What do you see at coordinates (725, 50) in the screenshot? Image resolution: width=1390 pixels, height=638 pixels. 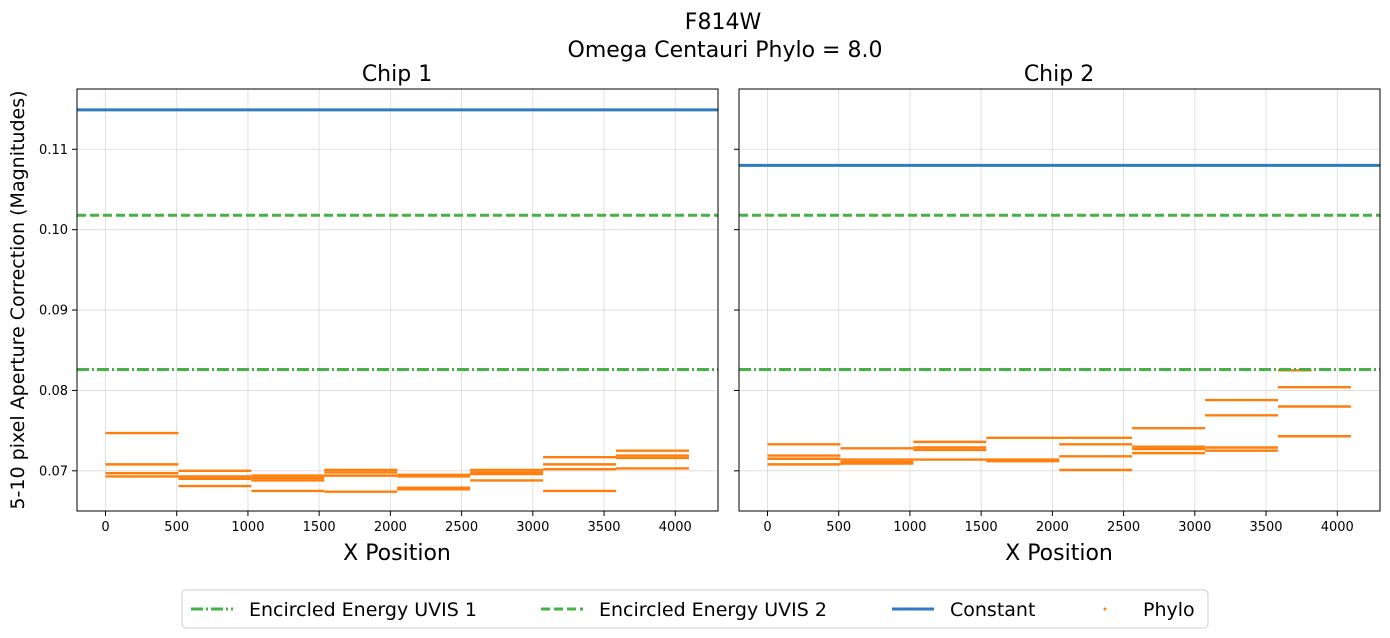 I see `figure-subtitle: Omega Centauri Phylo = 8.0` at bounding box center [725, 50].